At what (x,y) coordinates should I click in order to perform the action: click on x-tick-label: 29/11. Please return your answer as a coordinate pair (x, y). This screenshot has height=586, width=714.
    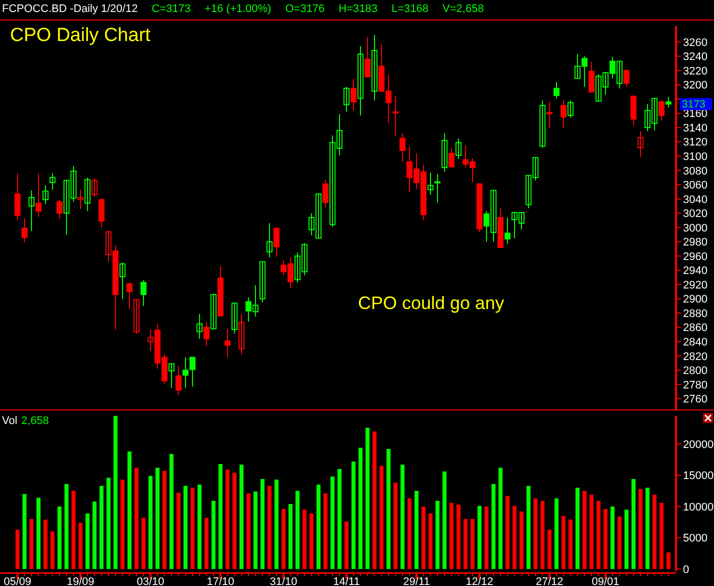
    Looking at the image, I should click on (416, 581).